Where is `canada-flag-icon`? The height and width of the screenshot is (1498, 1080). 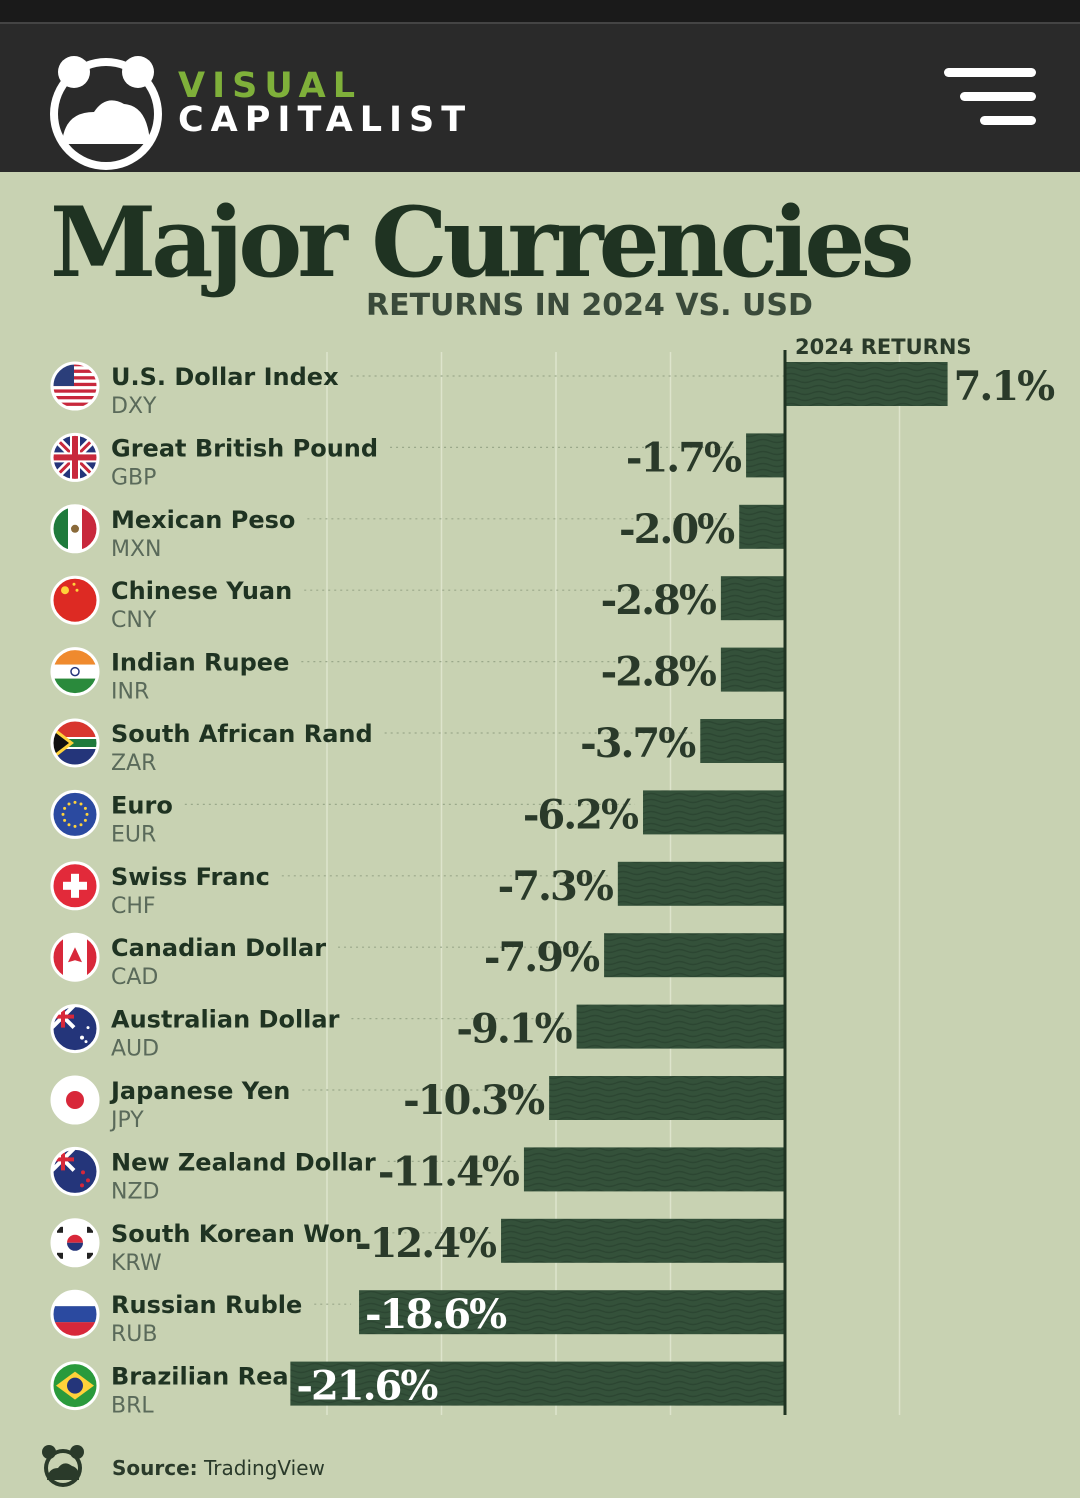 canada-flag-icon is located at coordinates (75, 957).